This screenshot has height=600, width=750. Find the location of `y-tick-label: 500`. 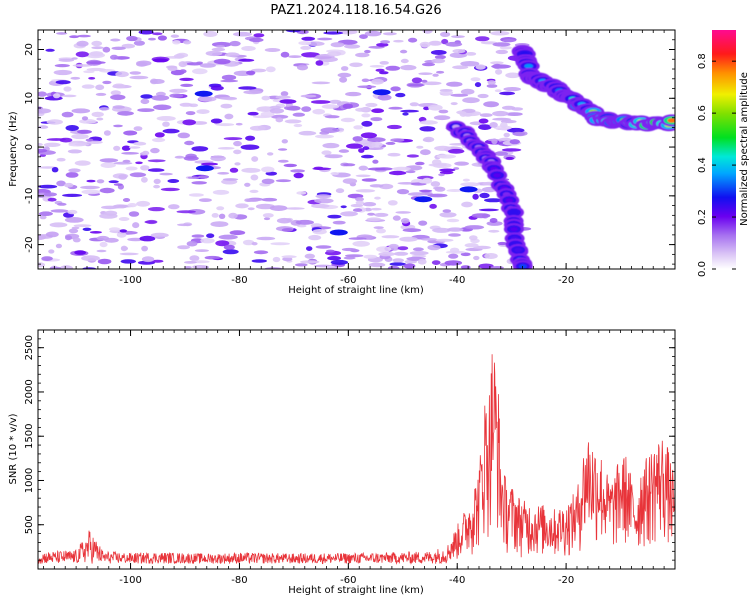

y-tick-label: 500 is located at coordinates (29, 524).